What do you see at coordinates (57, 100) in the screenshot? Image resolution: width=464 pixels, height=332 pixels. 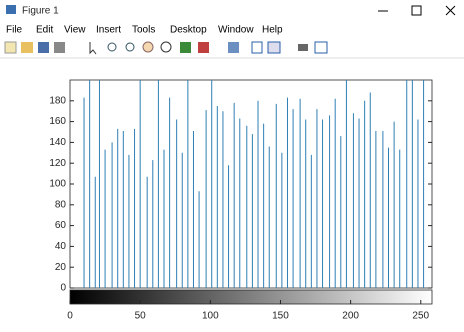 I see `y-tick-label: 180` at bounding box center [57, 100].